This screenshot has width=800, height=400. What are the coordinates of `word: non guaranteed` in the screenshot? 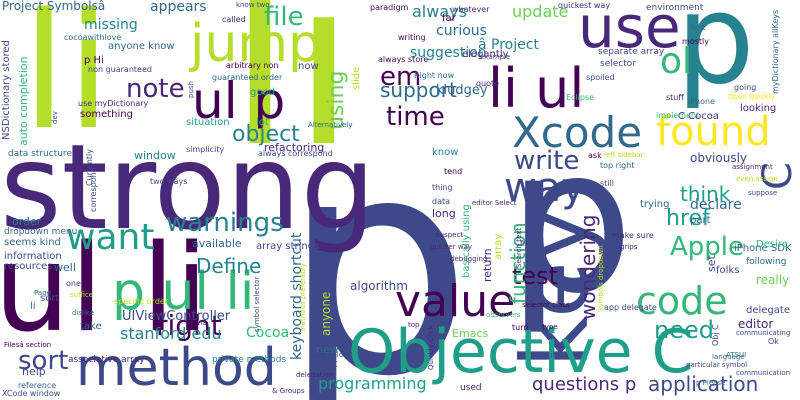 It's located at (120, 69).